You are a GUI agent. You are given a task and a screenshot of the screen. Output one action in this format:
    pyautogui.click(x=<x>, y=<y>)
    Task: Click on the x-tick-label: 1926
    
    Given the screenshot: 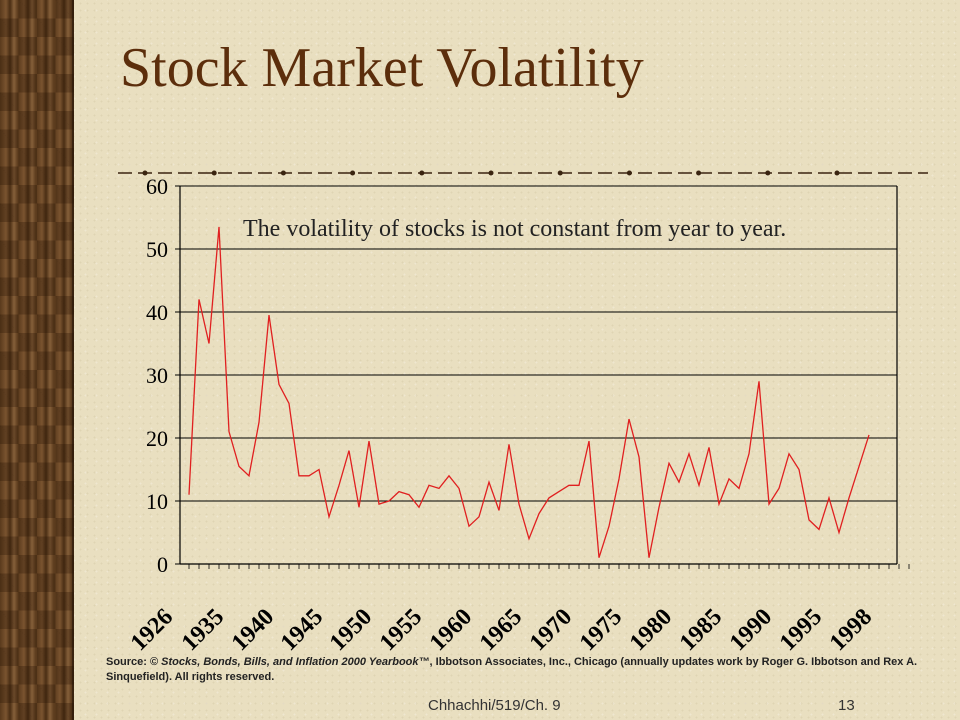 What is the action you would take?
    pyautogui.click(x=152, y=630)
    